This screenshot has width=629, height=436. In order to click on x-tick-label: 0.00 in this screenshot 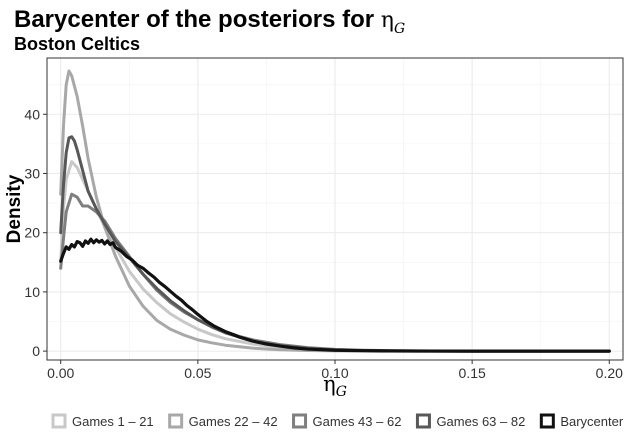, I will do `click(60, 373)`.